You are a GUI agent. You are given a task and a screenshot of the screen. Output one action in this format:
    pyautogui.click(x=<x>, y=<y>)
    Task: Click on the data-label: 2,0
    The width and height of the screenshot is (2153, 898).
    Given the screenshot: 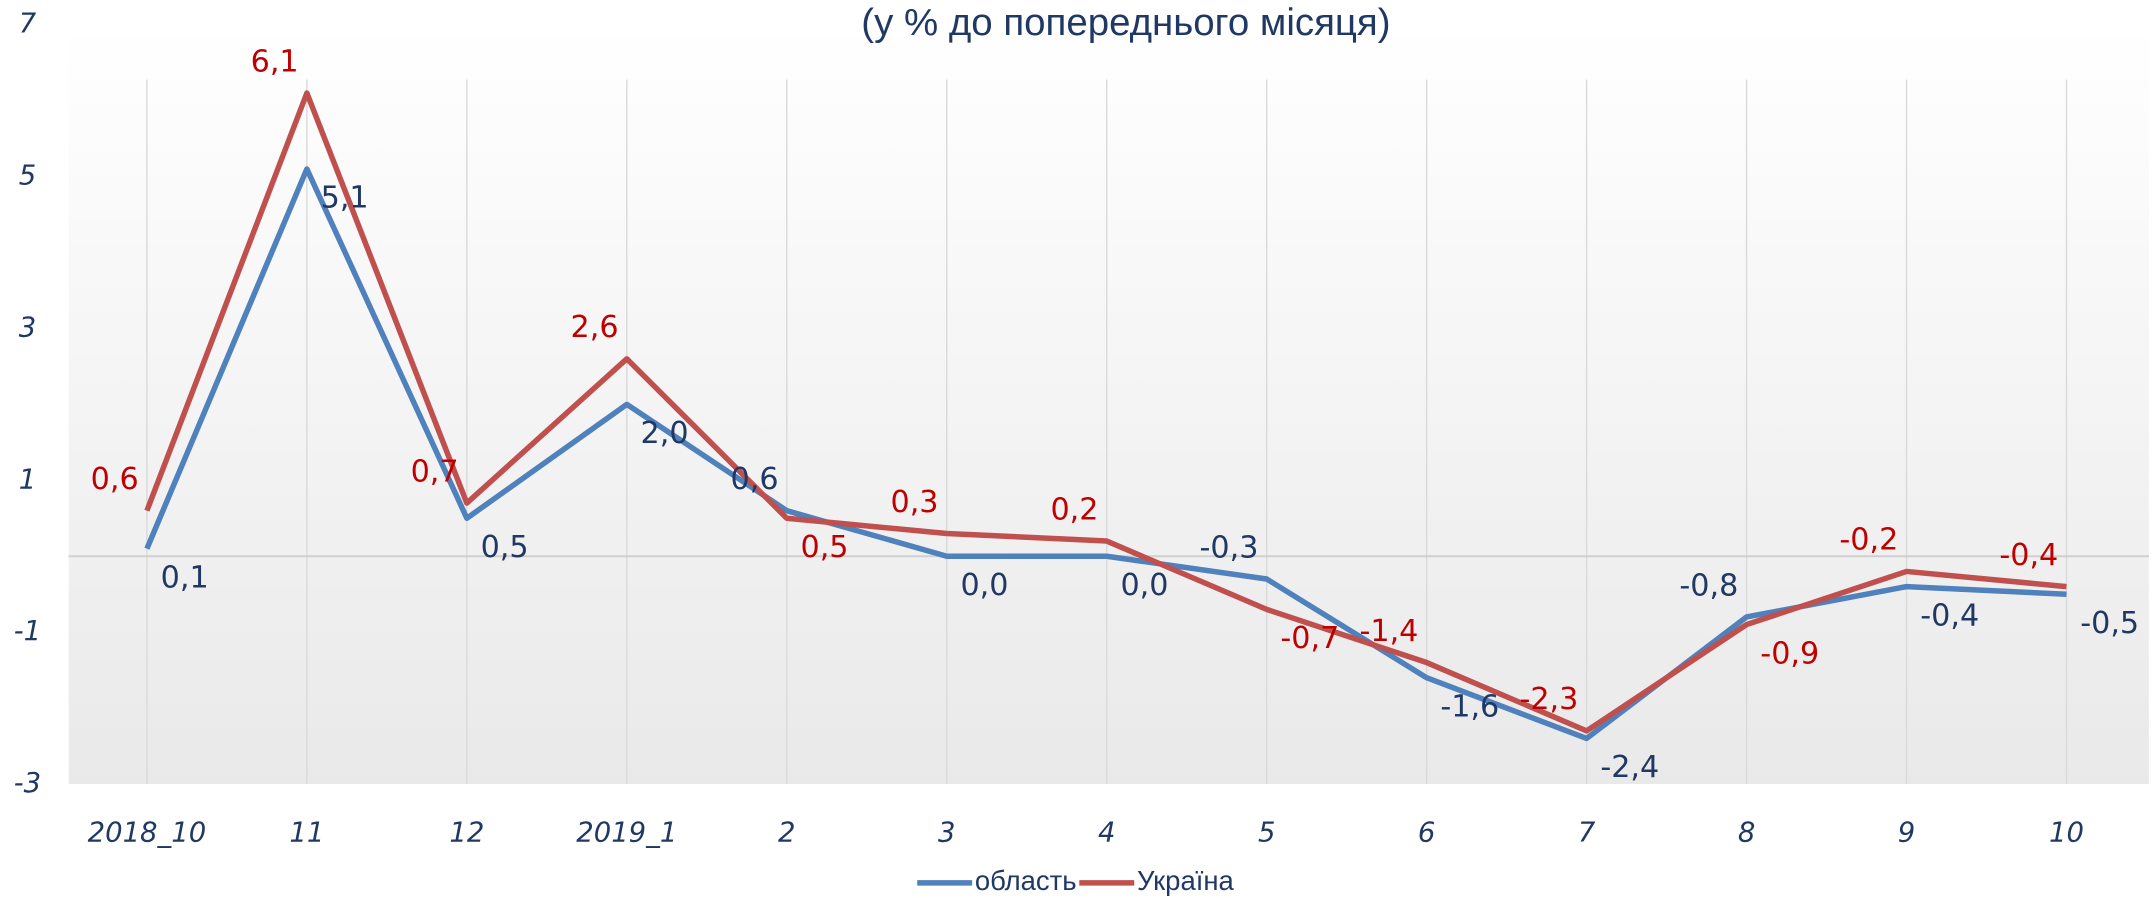 What is the action you would take?
    pyautogui.click(x=665, y=433)
    